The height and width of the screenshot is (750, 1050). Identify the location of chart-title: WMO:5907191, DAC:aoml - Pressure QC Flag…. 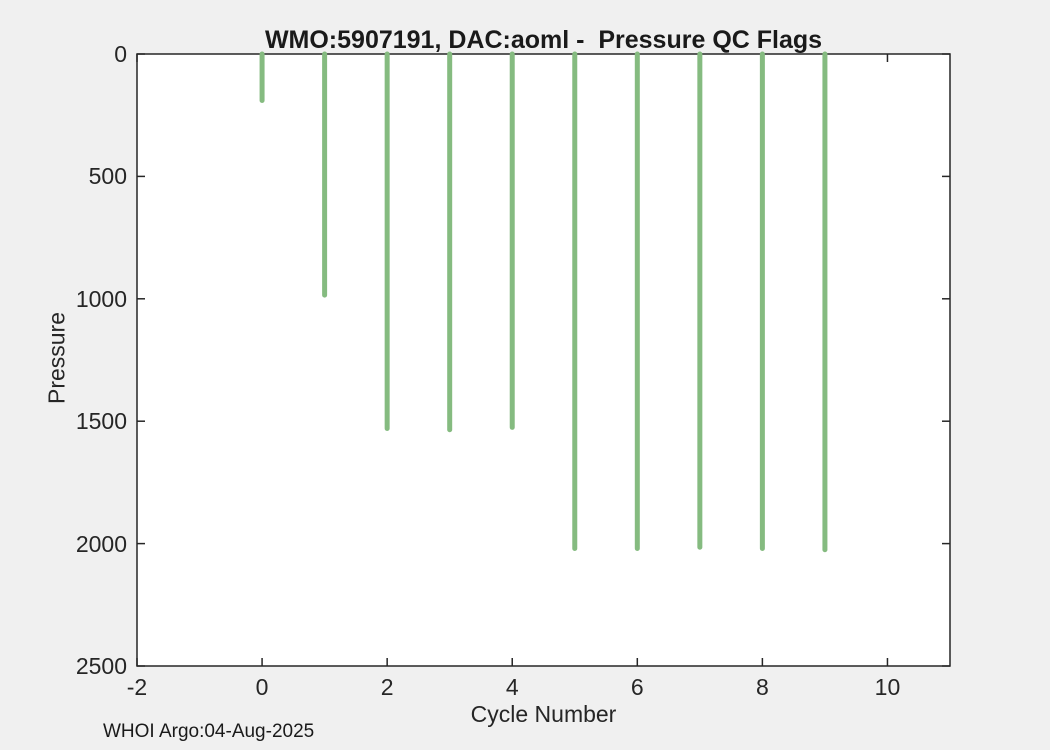
(543, 40).